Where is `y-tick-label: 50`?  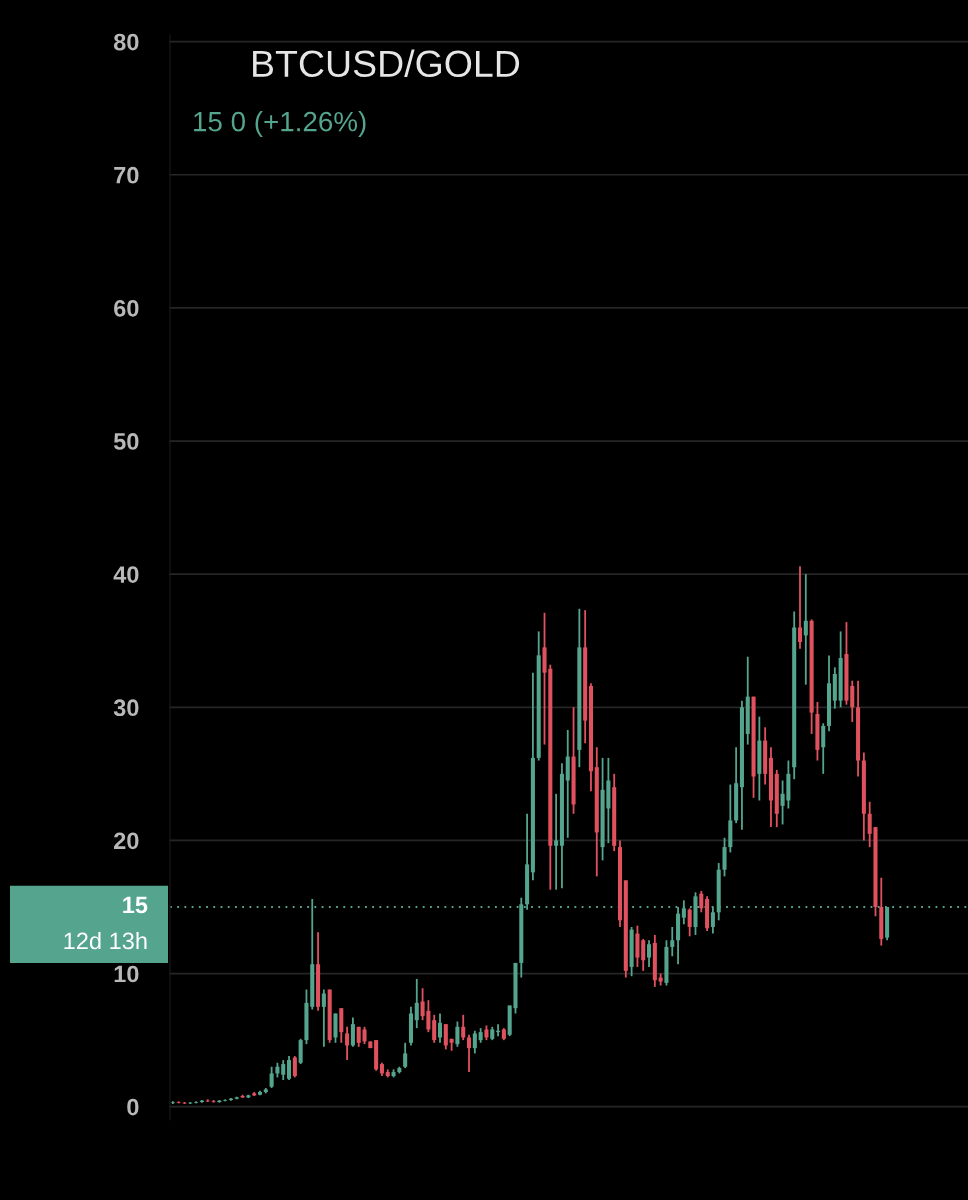 y-tick-label: 50 is located at coordinates (126, 441).